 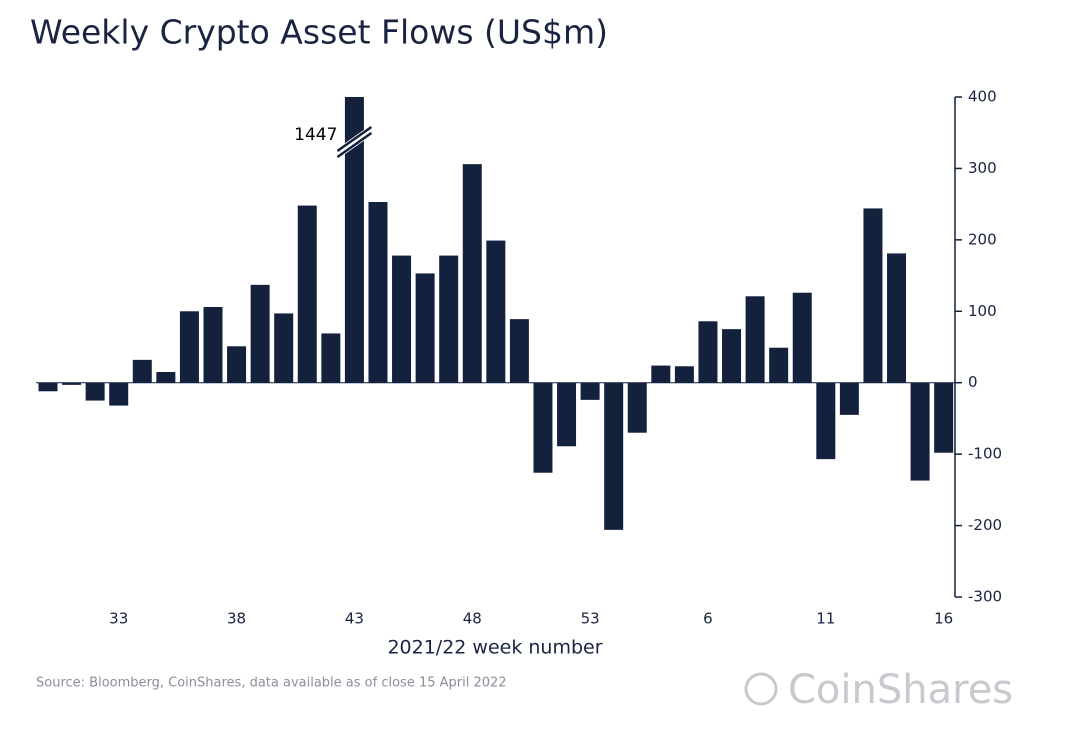 What do you see at coordinates (319, 32) in the screenshot?
I see `chart-title: Weekly Crypto Asset Flows (US$m)` at bounding box center [319, 32].